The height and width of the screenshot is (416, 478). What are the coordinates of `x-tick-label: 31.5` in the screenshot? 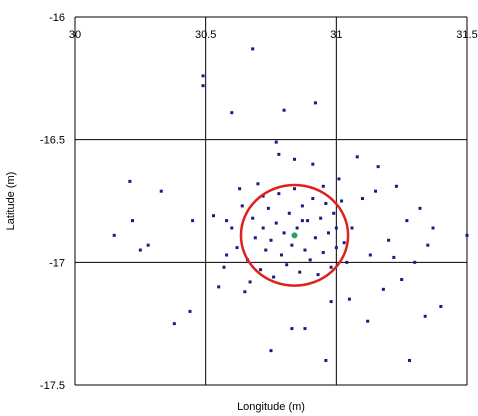 It's located at (466, 35).